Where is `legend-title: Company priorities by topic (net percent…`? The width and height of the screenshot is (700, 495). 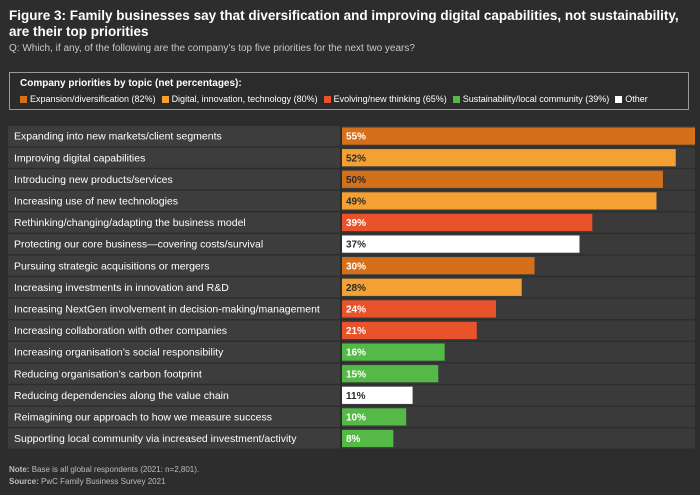 legend-title: Company priorities by topic (net percent… is located at coordinates (131, 83).